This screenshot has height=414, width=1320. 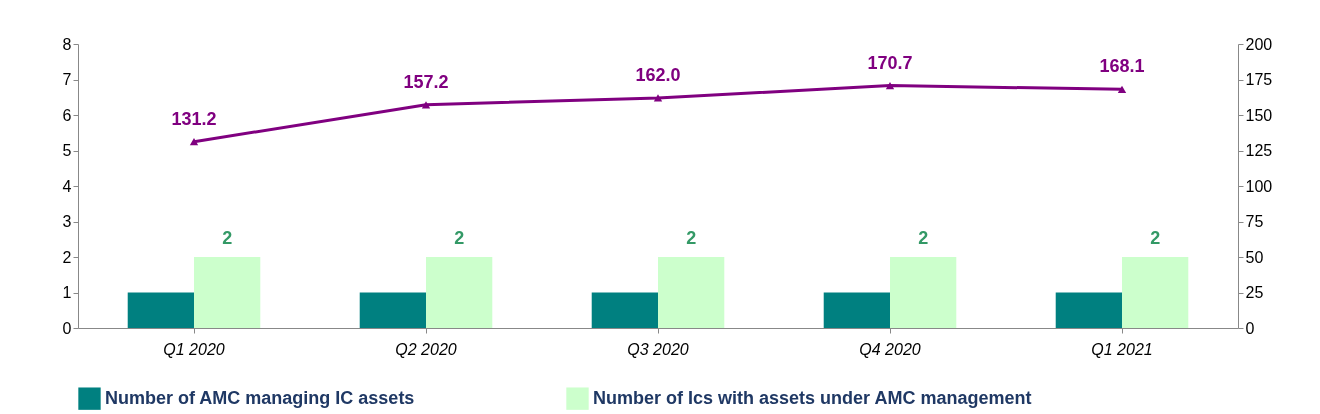 I want to click on y-tick-label: 8, so click(x=67, y=44).